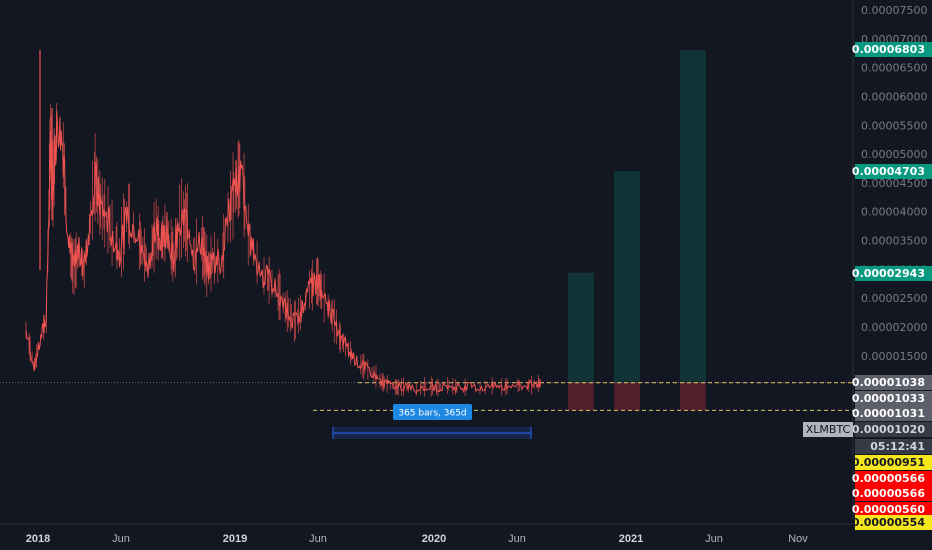 The width and height of the screenshot is (932, 550). What do you see at coordinates (798, 539) in the screenshot?
I see `x-tick-label: Nov` at bounding box center [798, 539].